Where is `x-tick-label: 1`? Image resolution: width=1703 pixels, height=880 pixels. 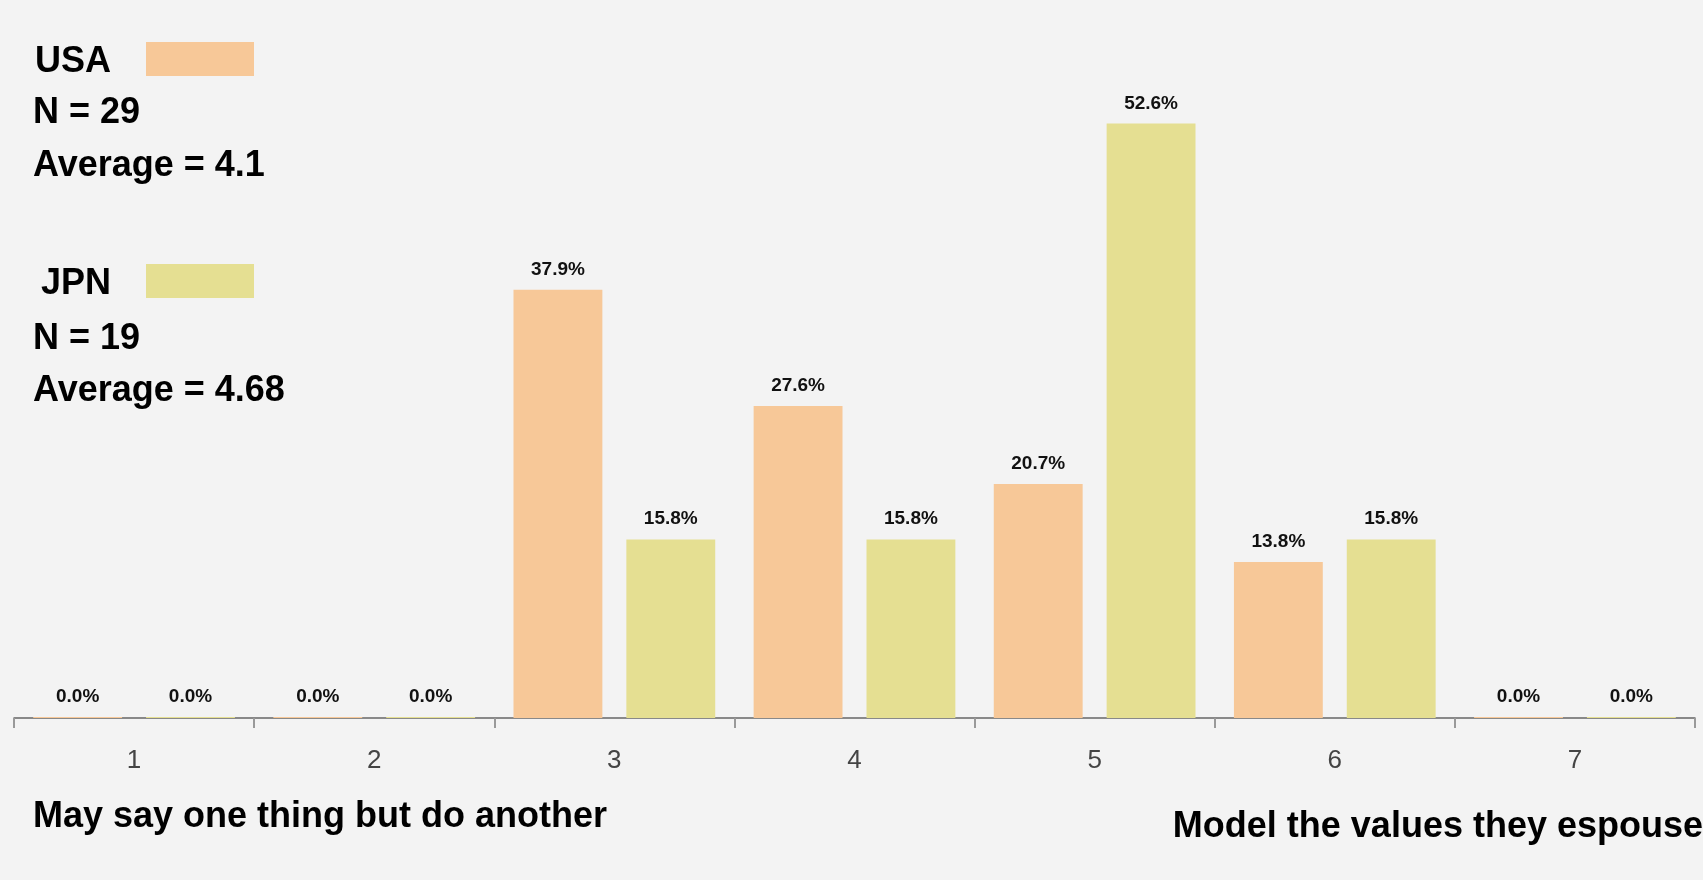
x-tick-label: 1 is located at coordinates (134, 759).